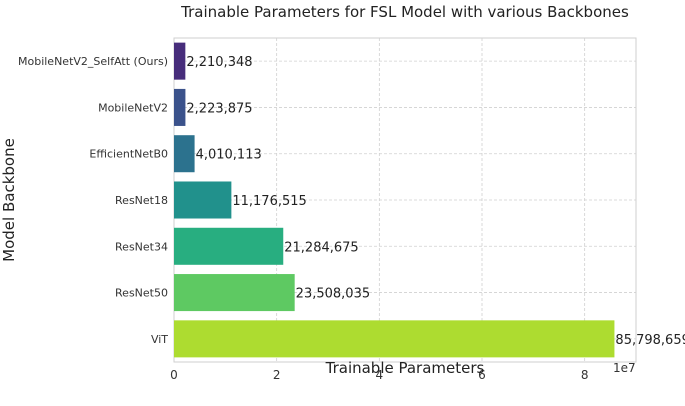  I want to click on bar-value-label: 21,284,675, so click(321, 247).